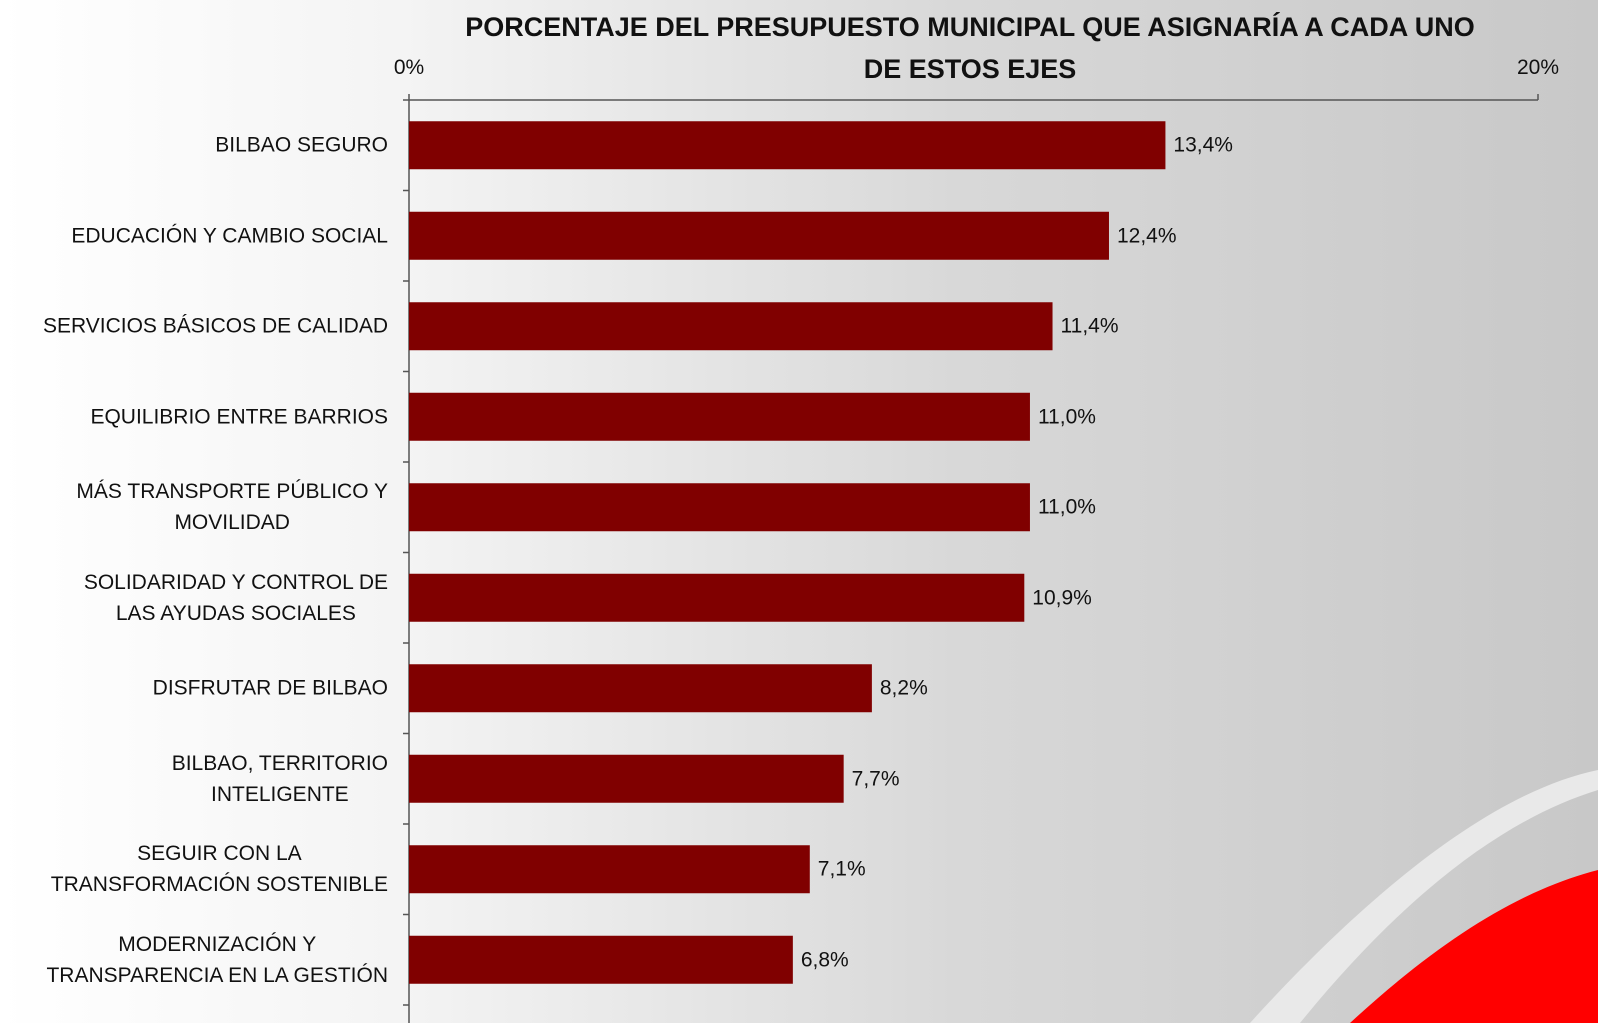 Image resolution: width=1598 pixels, height=1023 pixels. Describe the element at coordinates (824, 960) in the screenshot. I see `value-label: 6,8%` at that location.